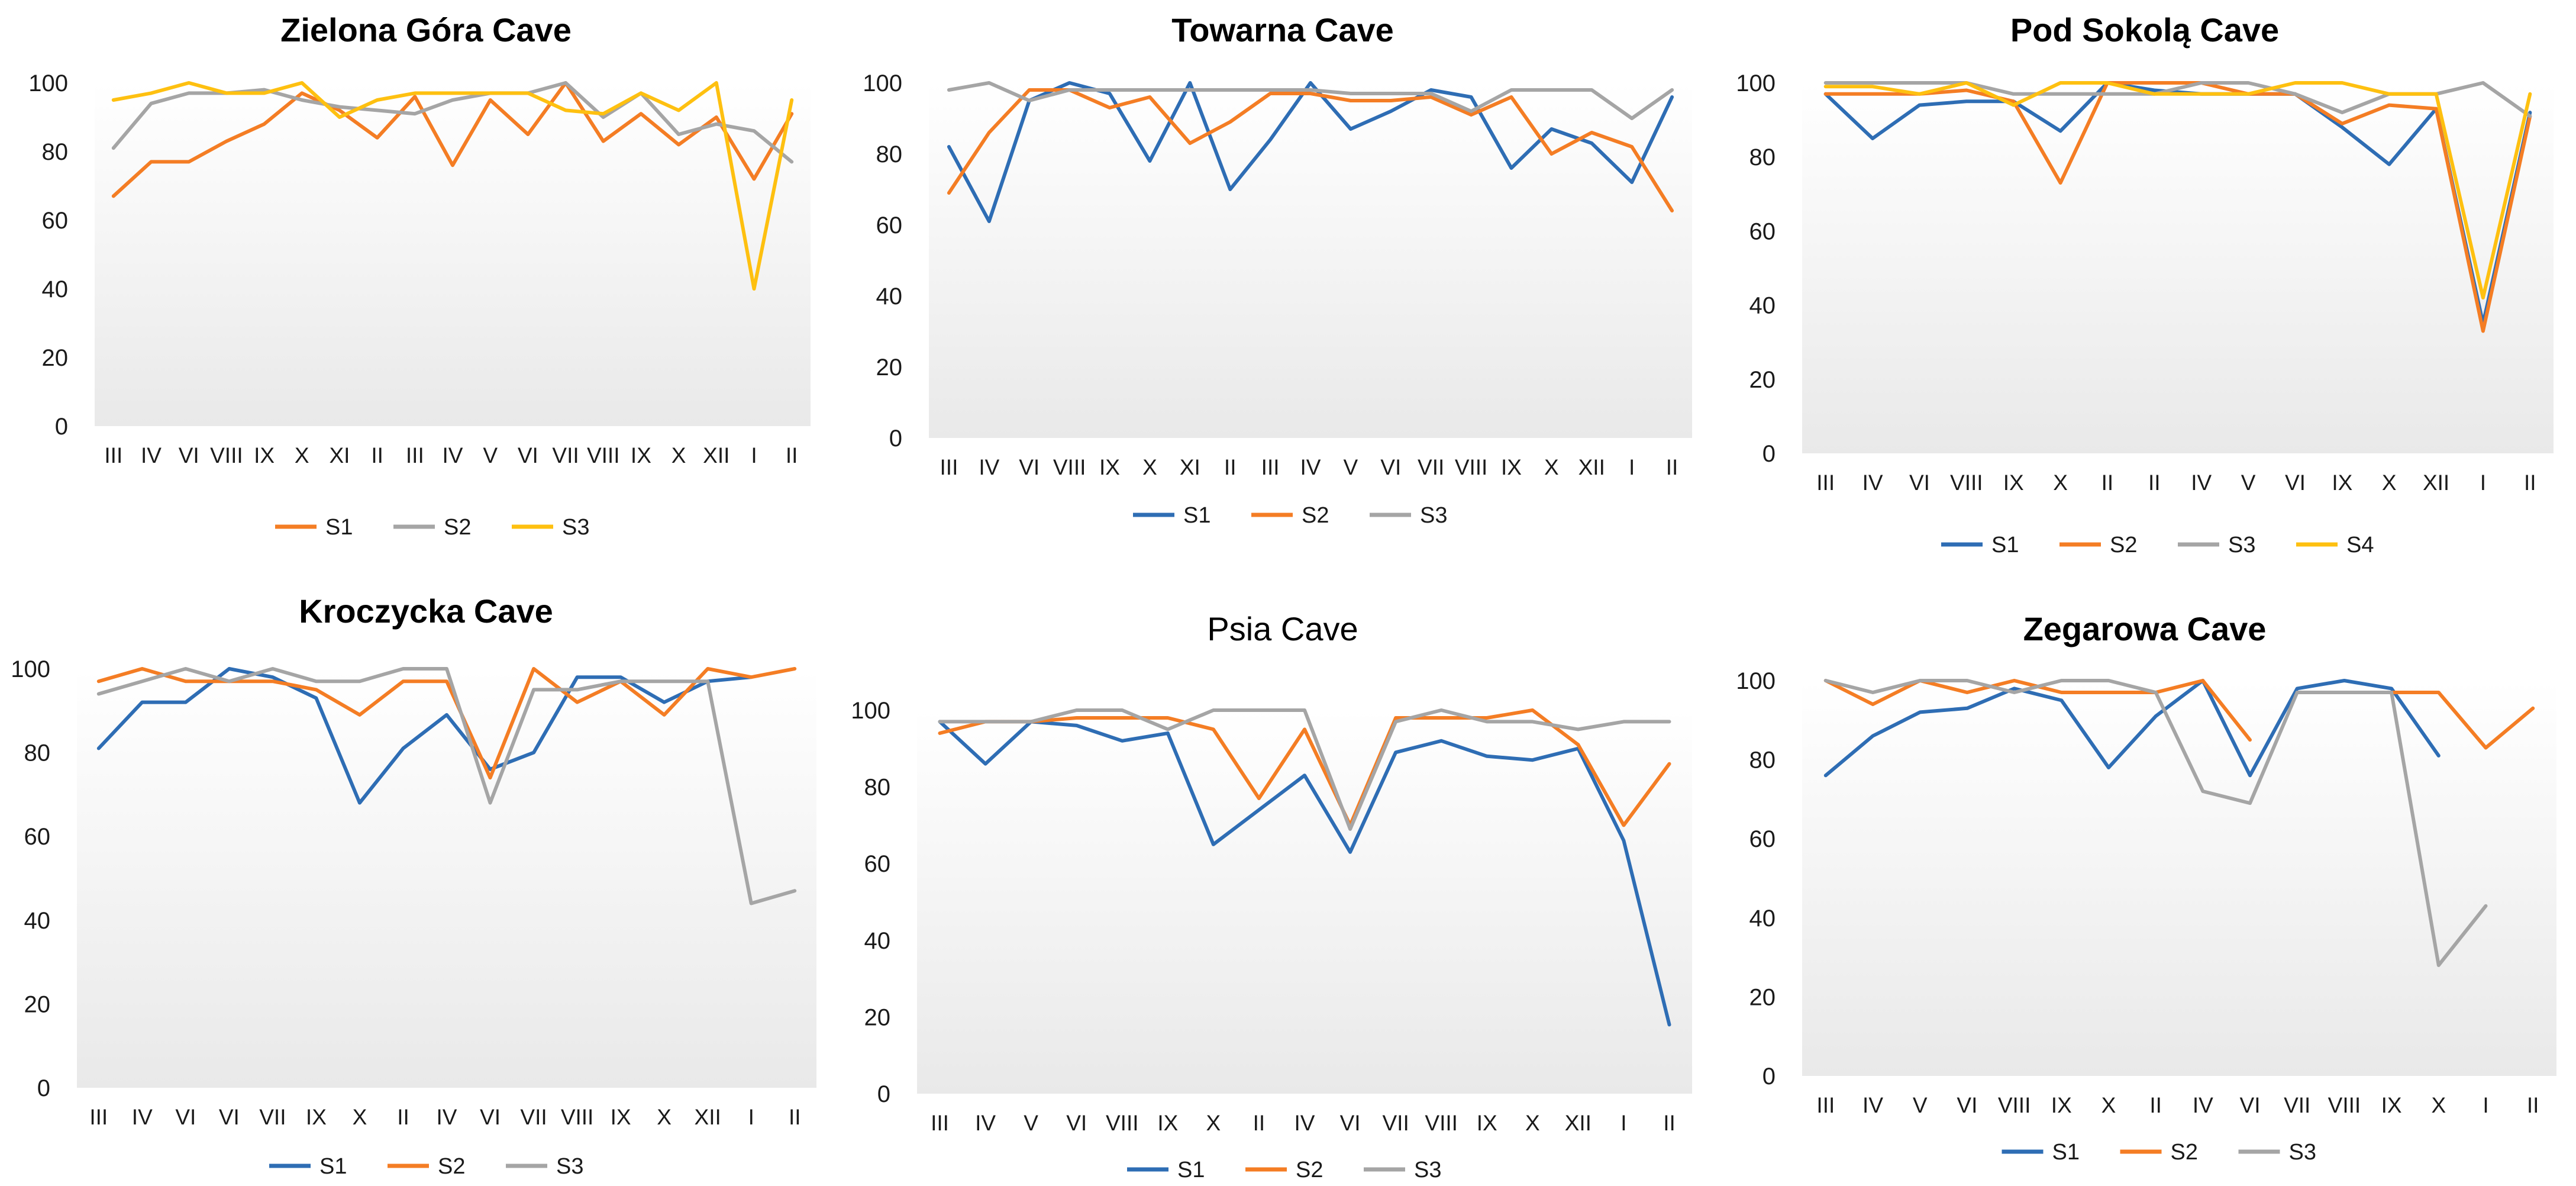  Describe the element at coordinates (1282, 30) in the screenshot. I see `chart-title: Towarna Cave` at that location.